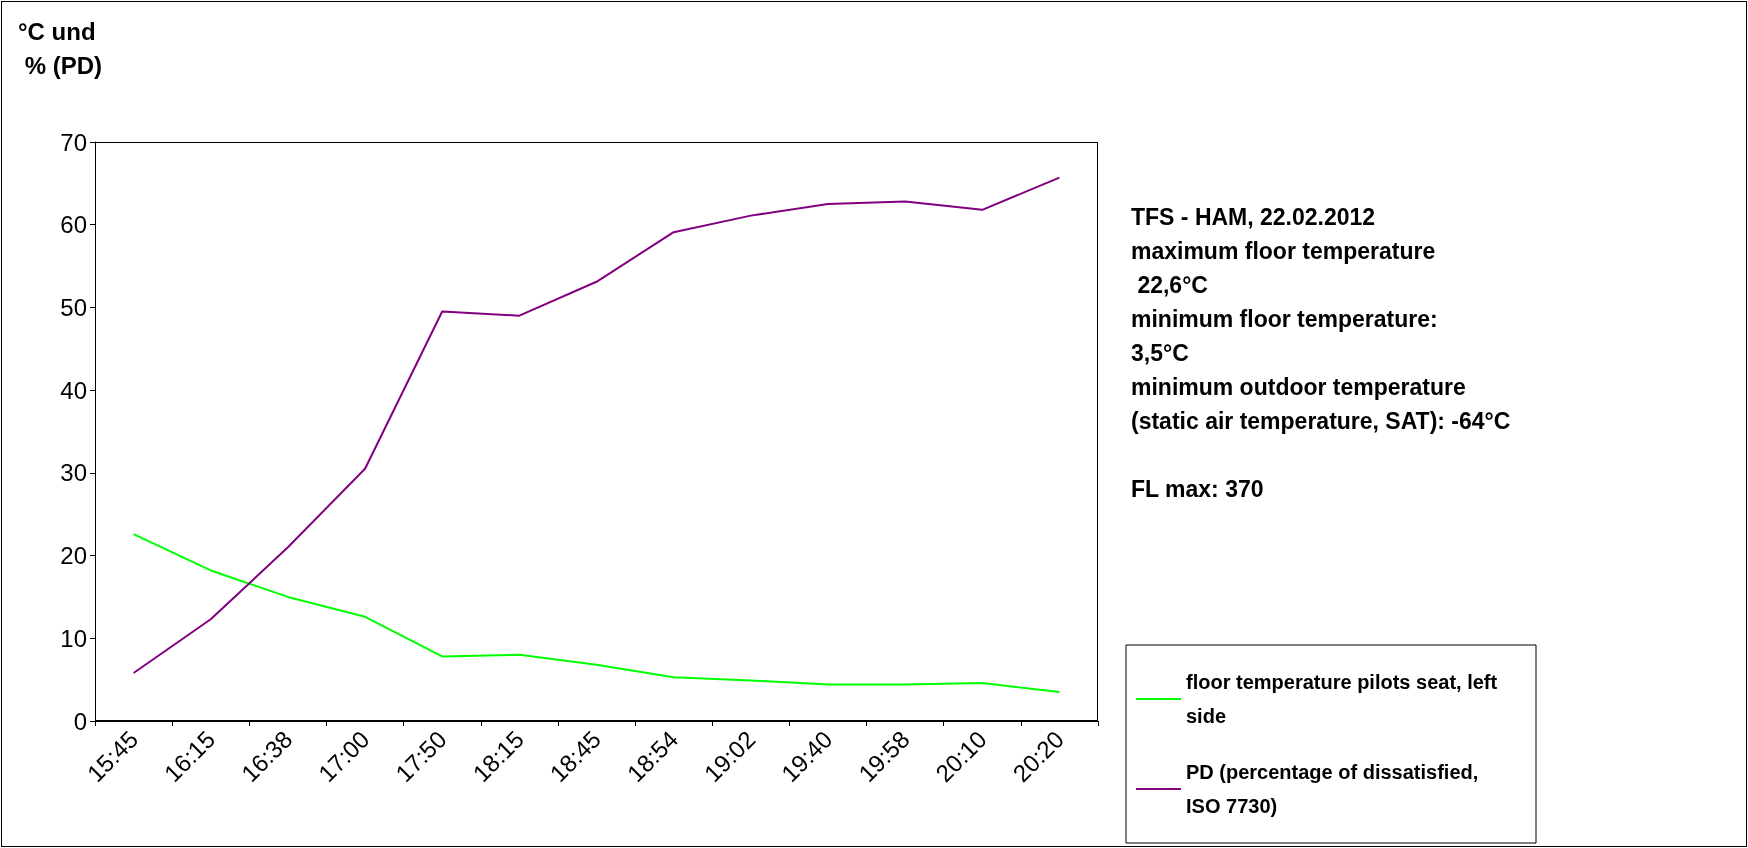 The height and width of the screenshot is (848, 1748). Describe the element at coordinates (73, 638) in the screenshot. I see `y-tick-label: 10` at that location.